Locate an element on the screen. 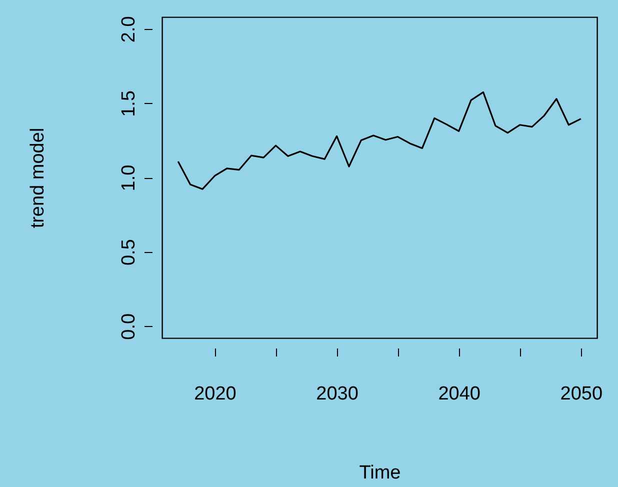  line-series is located at coordinates (379, 140).